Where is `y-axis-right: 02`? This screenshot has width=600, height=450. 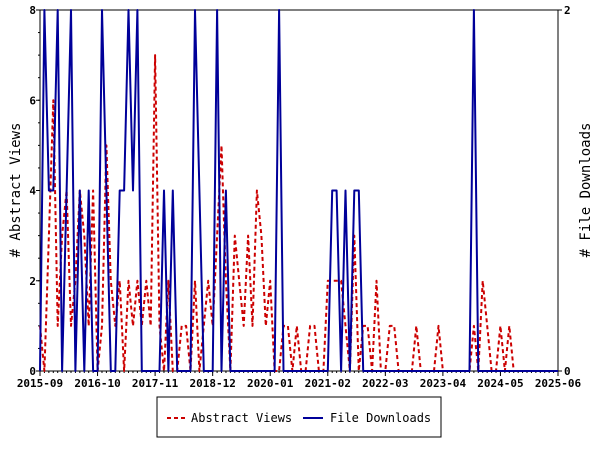
y-axis-right: 02 is located at coordinates (564, 191).